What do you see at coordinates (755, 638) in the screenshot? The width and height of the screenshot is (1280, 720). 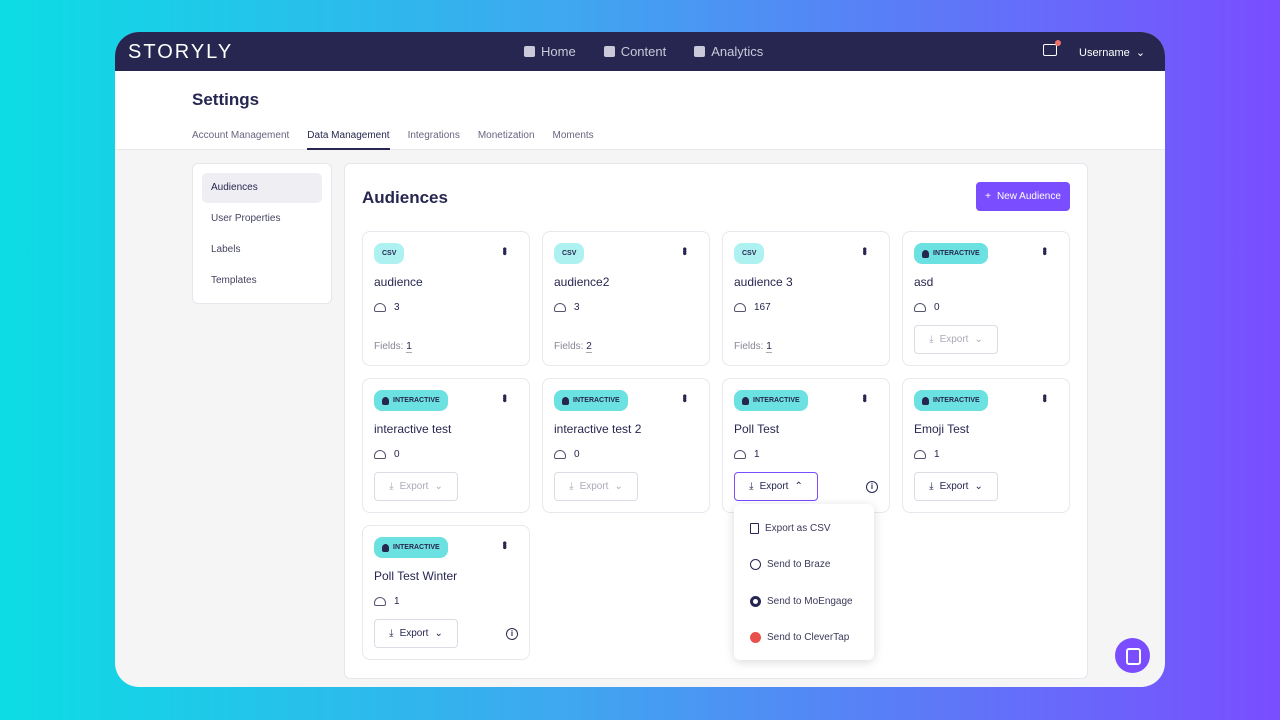 I see `clevertap-icon` at bounding box center [755, 638].